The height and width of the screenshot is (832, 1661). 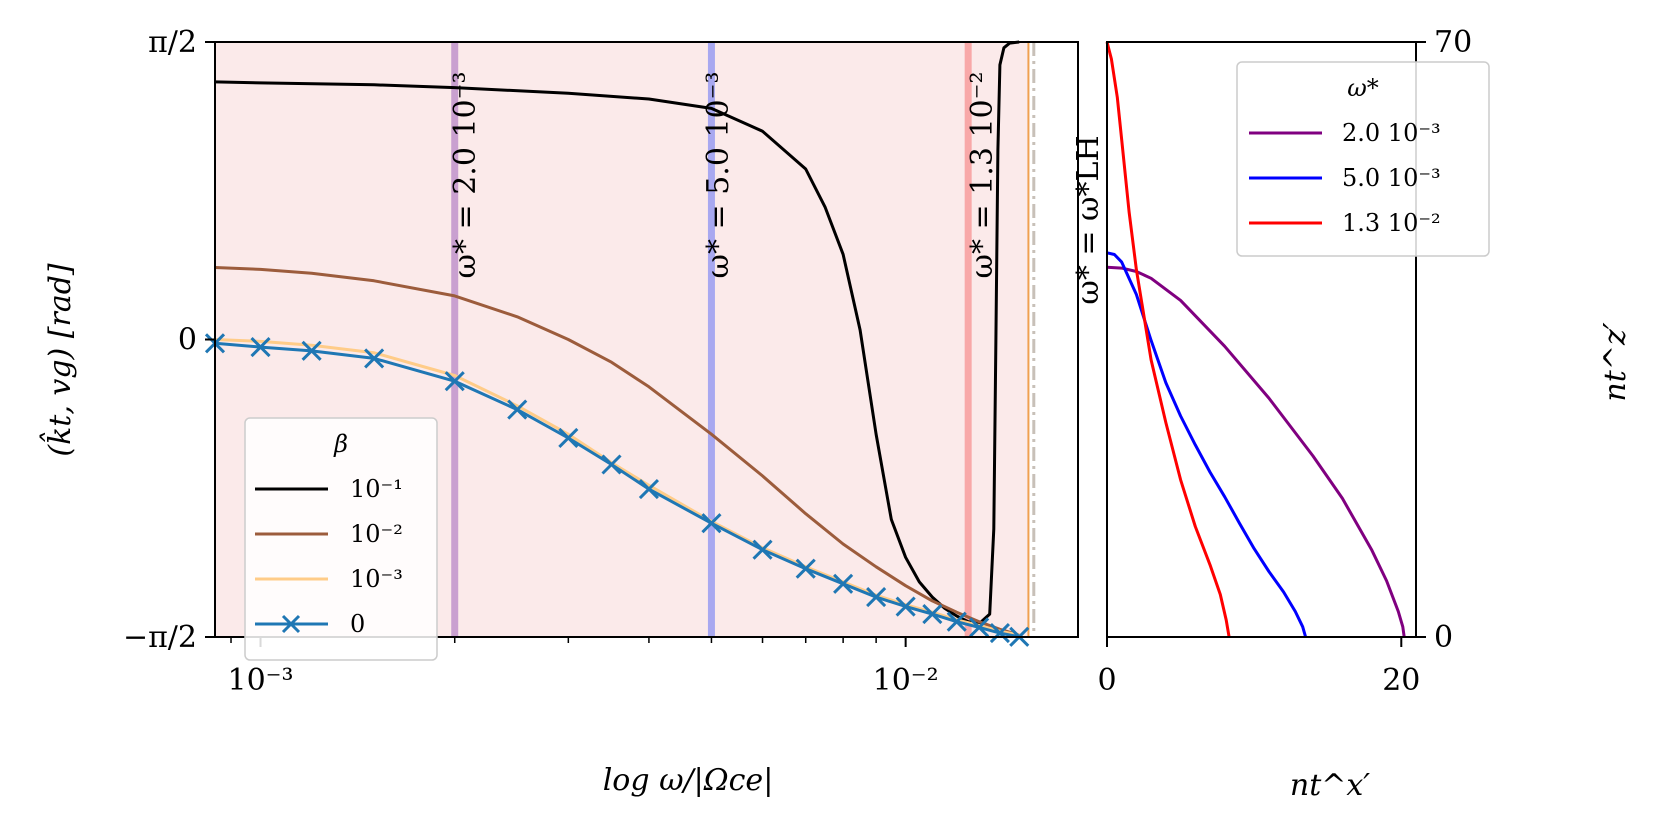 What do you see at coordinates (1088, 219) in the screenshot?
I see `vline-label-4: ω* = ω*LH` at bounding box center [1088, 219].